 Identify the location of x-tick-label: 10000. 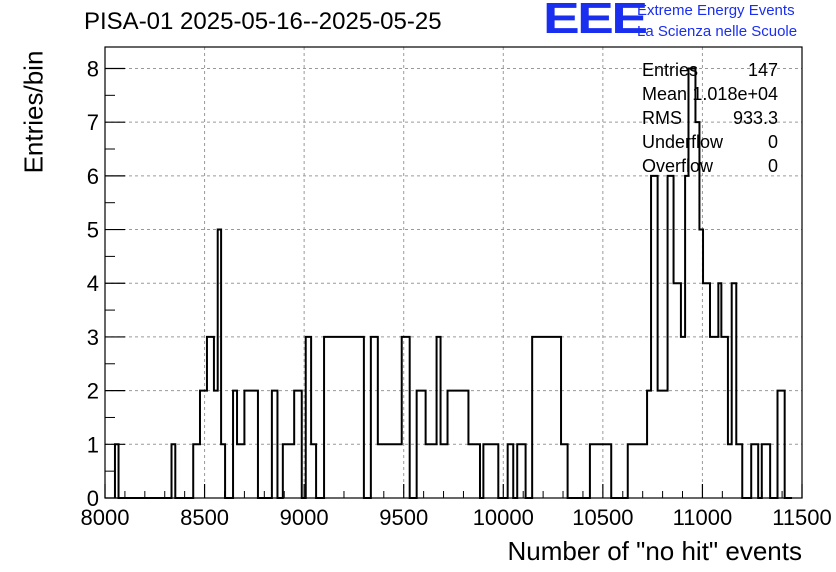
(503, 517).